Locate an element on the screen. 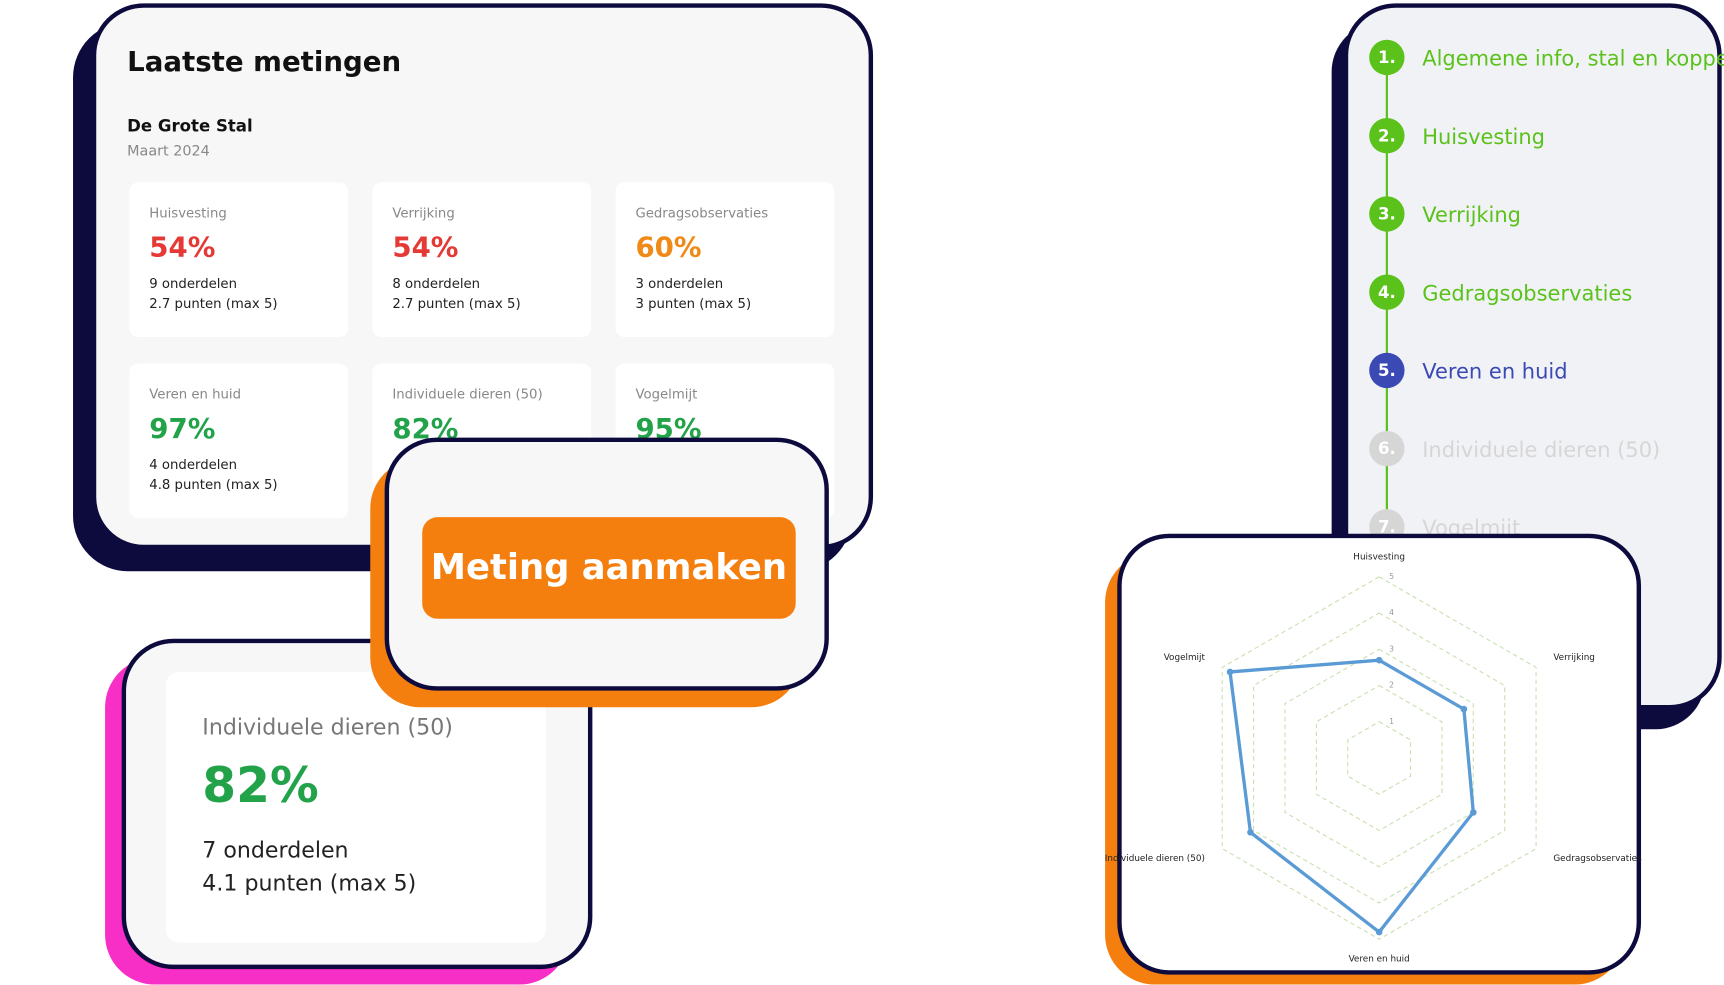 The width and height of the screenshot is (1724, 985). r-tick-label: 5 is located at coordinates (1391, 576).